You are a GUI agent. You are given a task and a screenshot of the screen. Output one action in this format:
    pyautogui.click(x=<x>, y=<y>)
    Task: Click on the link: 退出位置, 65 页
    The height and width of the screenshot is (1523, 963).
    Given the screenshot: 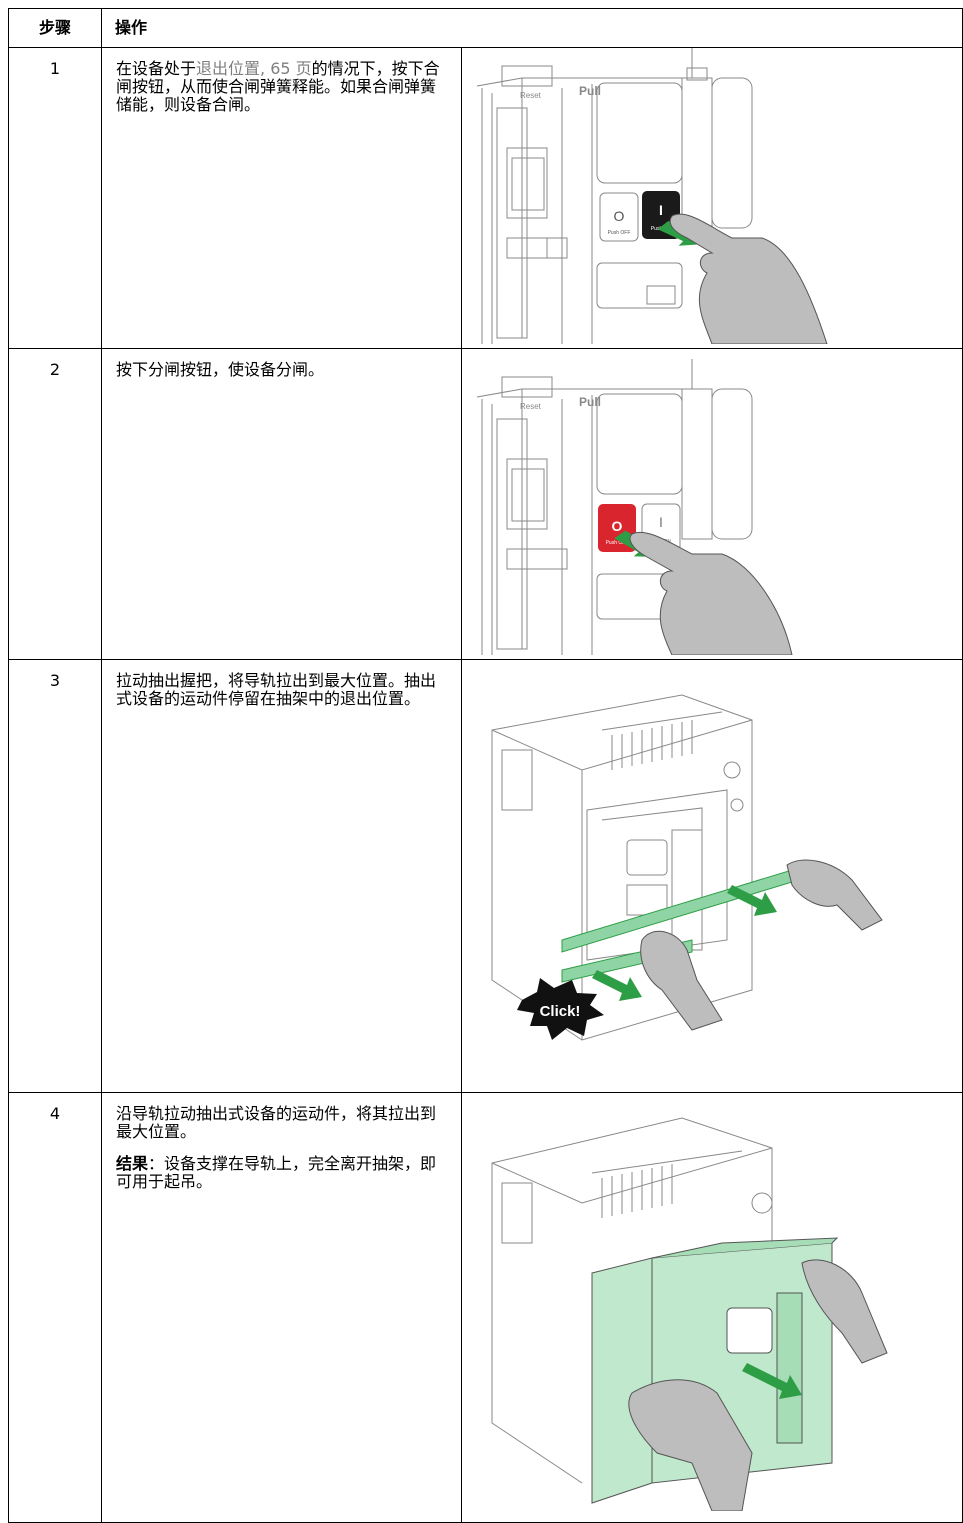 What is the action you would take?
    pyautogui.click(x=254, y=68)
    